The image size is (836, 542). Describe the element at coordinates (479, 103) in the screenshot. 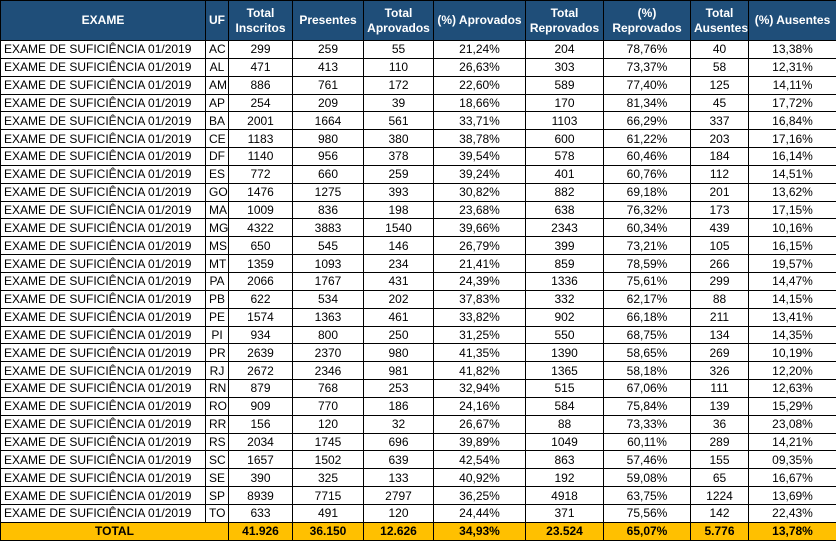

I see `table-cell: 18,66%` at that location.